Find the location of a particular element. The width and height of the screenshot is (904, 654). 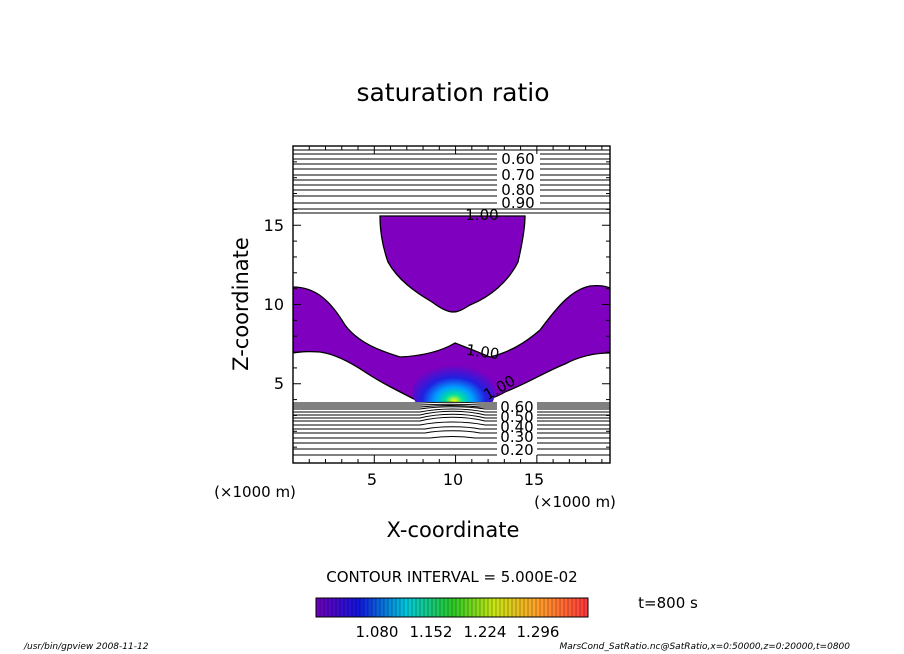

contour-label: 0.40 is located at coordinates (516, 427).